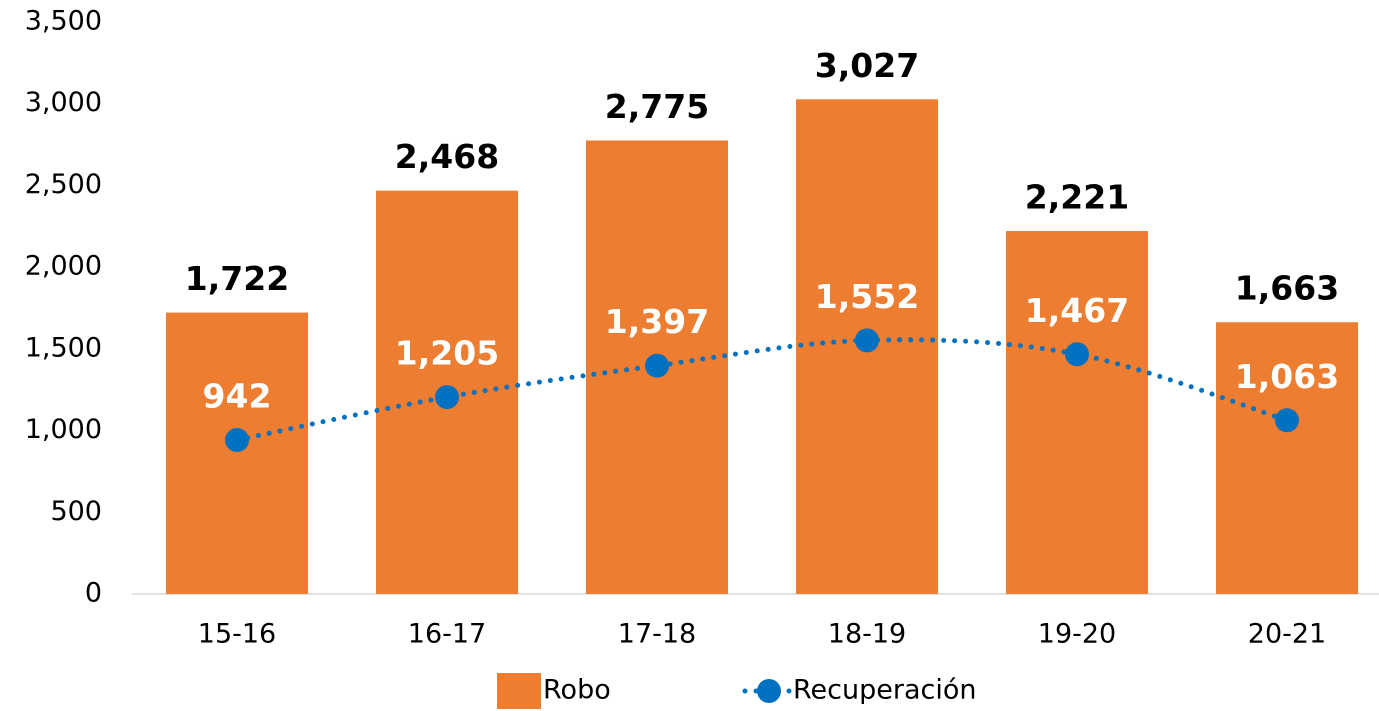 The image size is (1379, 711). Describe the element at coordinates (93, 593) in the screenshot. I see `y-tick-label: 0` at that location.